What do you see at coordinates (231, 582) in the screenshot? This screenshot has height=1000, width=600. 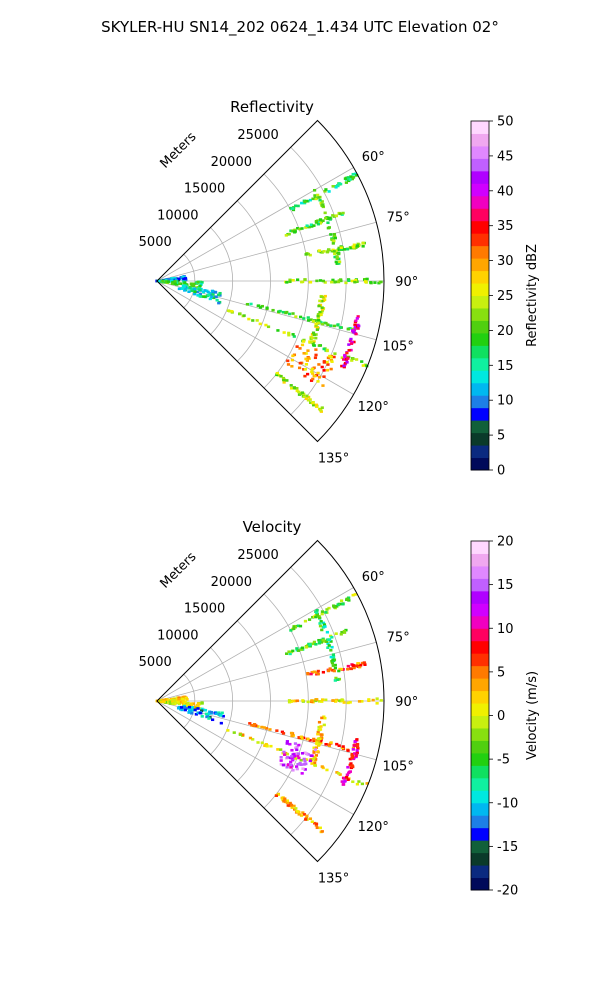 I see `radial-tick-label: 20000` at bounding box center [231, 582].